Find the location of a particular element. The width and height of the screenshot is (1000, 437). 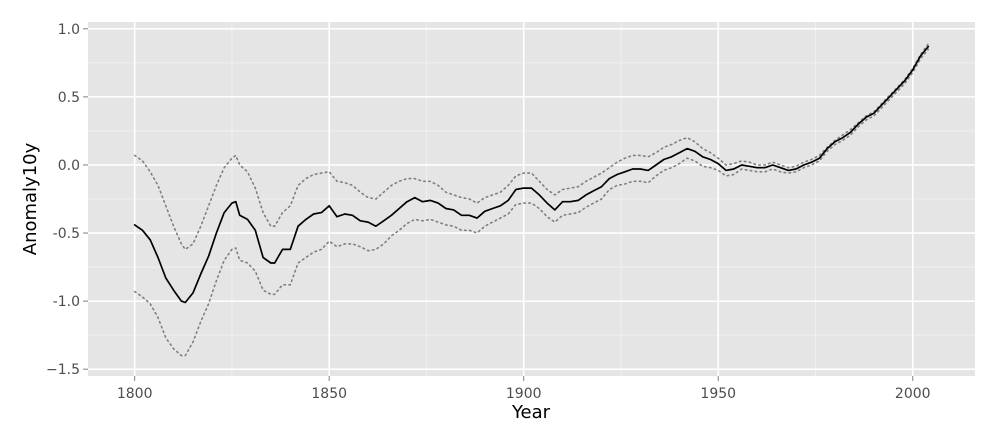

x-tick-label: 1900 is located at coordinates (524, 394).